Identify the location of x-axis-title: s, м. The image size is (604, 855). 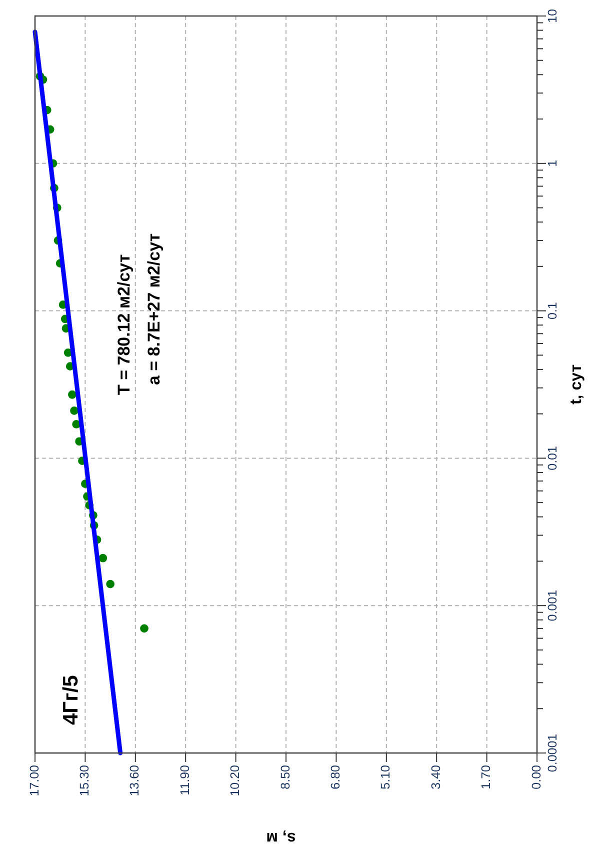
(281, 837).